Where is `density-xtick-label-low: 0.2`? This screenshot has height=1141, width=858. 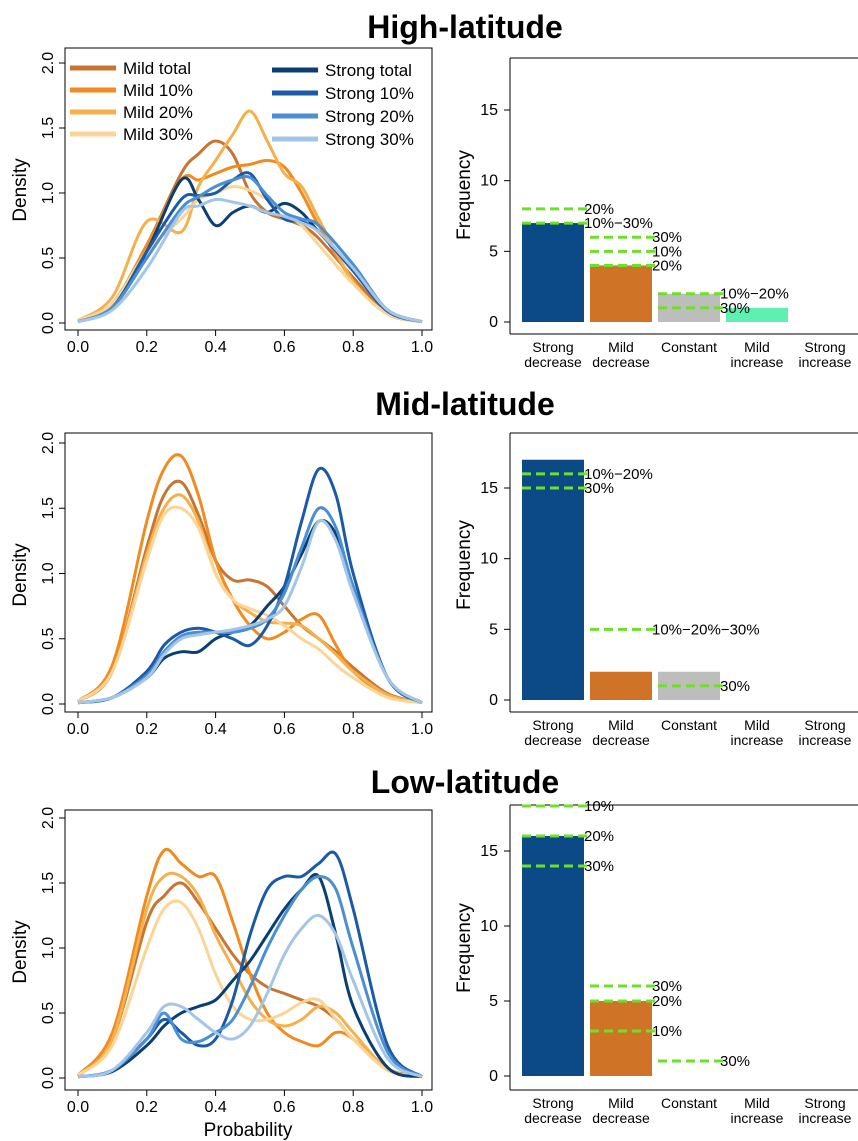 density-xtick-label-low: 0.2 is located at coordinates (147, 1107).